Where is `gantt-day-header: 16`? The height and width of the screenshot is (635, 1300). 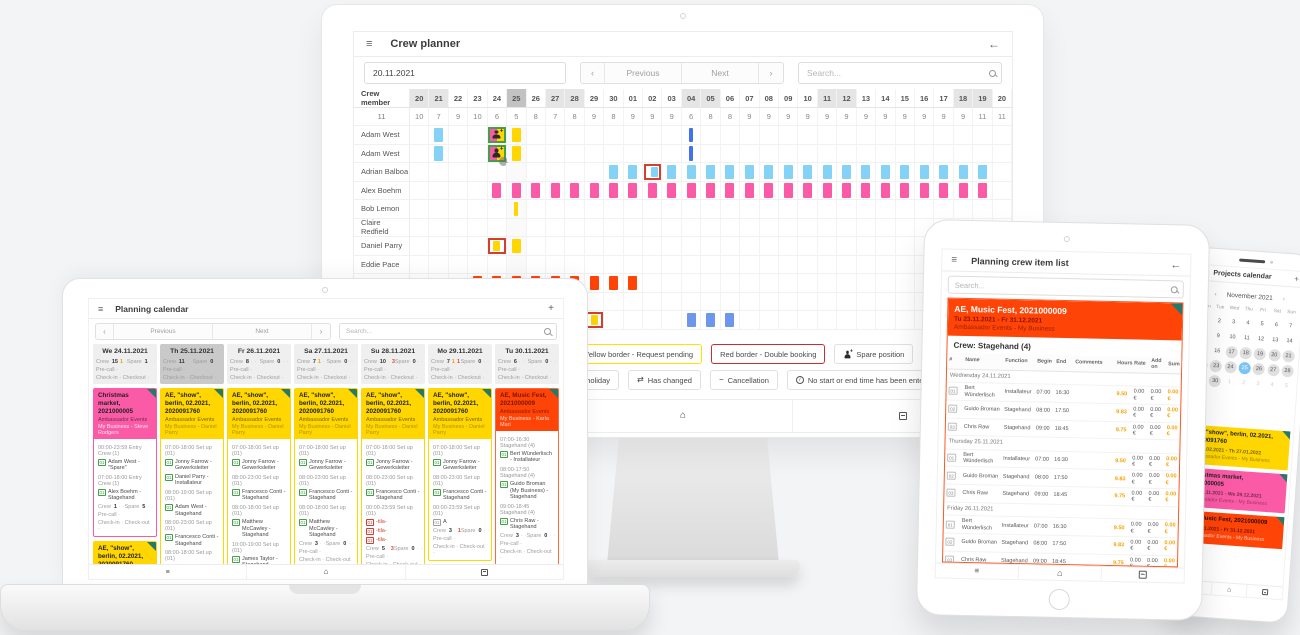
gantt-day-header: 16 is located at coordinates (925, 98).